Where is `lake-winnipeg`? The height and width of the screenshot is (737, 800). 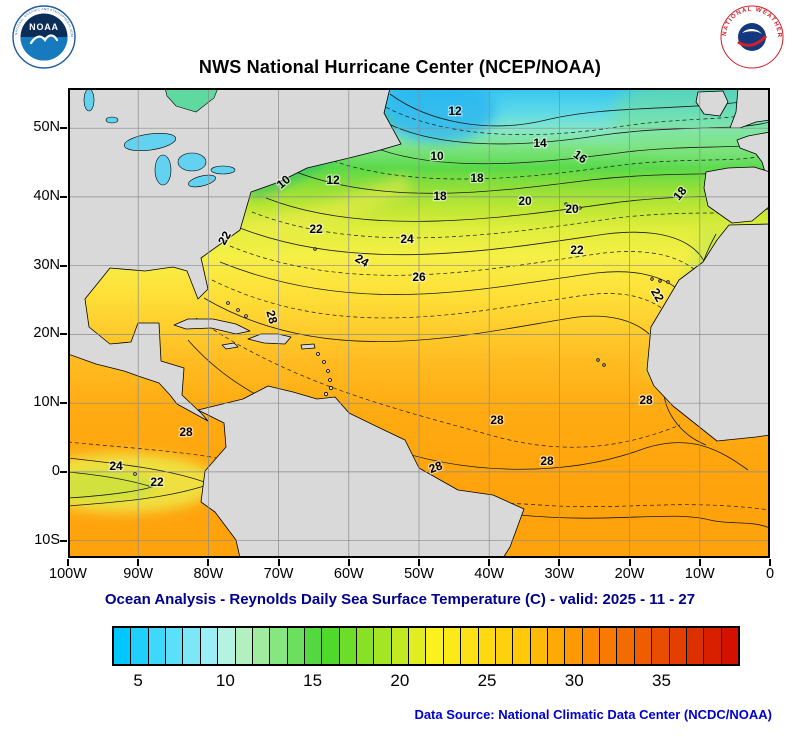 lake-winnipeg is located at coordinates (89, 100).